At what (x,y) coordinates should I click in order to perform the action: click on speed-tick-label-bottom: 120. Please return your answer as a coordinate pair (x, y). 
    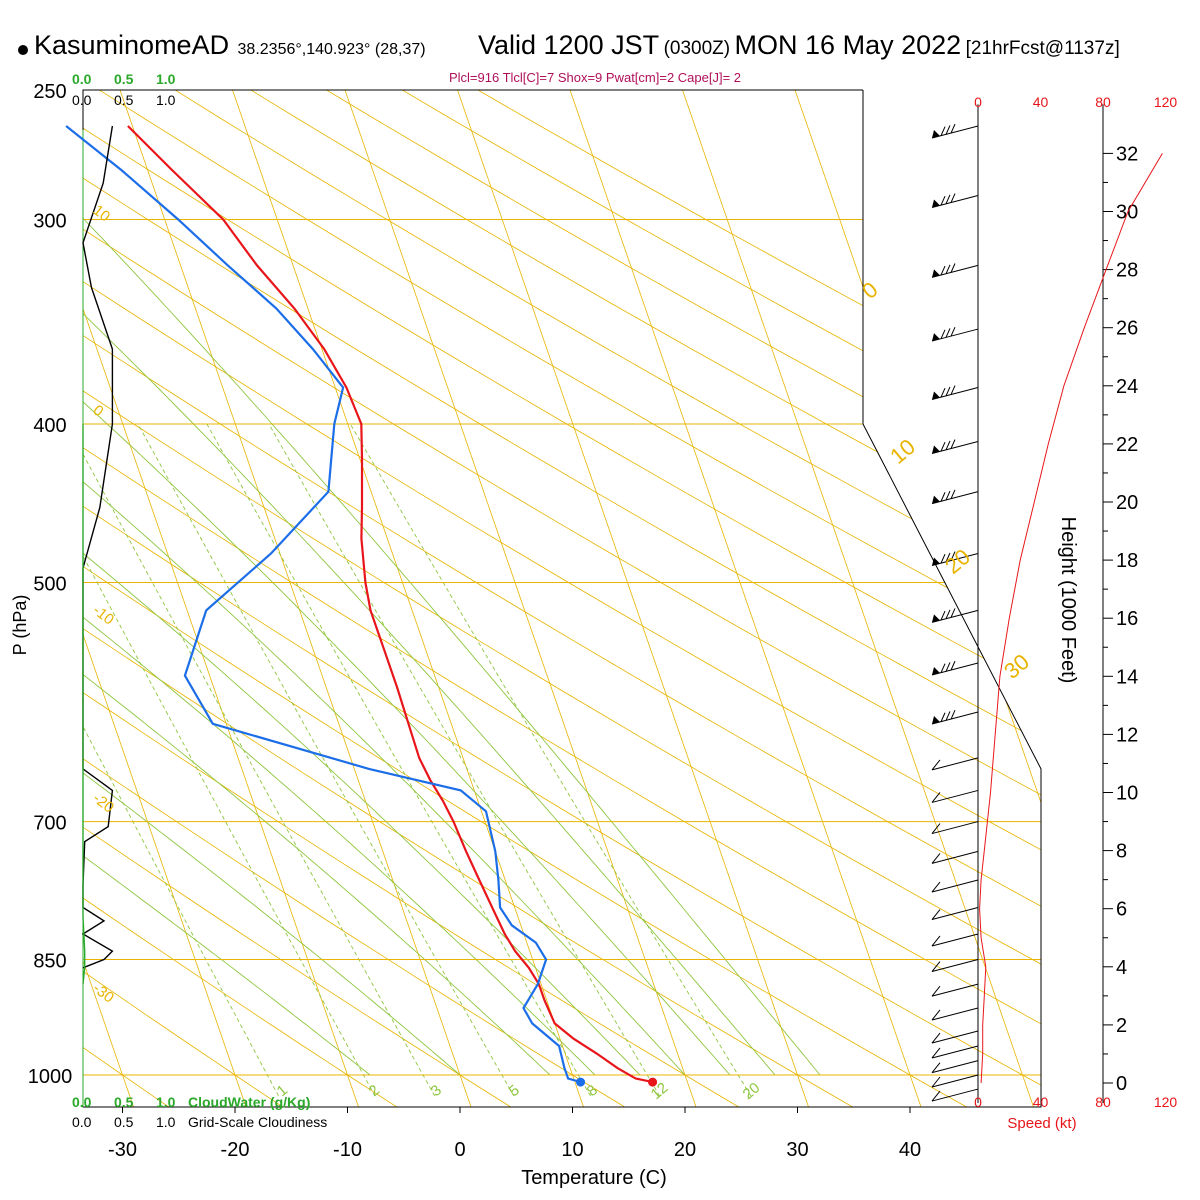
    Looking at the image, I should click on (1166, 1102).